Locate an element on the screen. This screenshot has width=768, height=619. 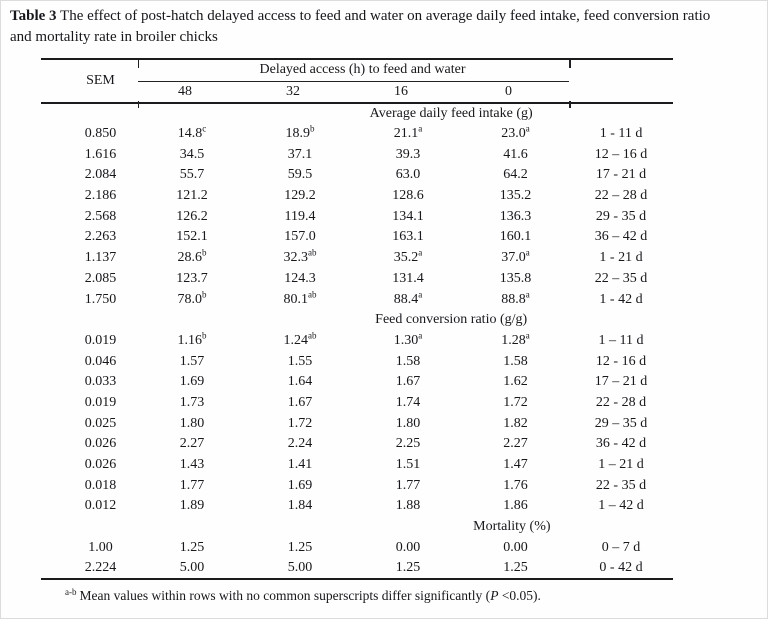
sem-cell: 2.568 is located at coordinates (100, 216).